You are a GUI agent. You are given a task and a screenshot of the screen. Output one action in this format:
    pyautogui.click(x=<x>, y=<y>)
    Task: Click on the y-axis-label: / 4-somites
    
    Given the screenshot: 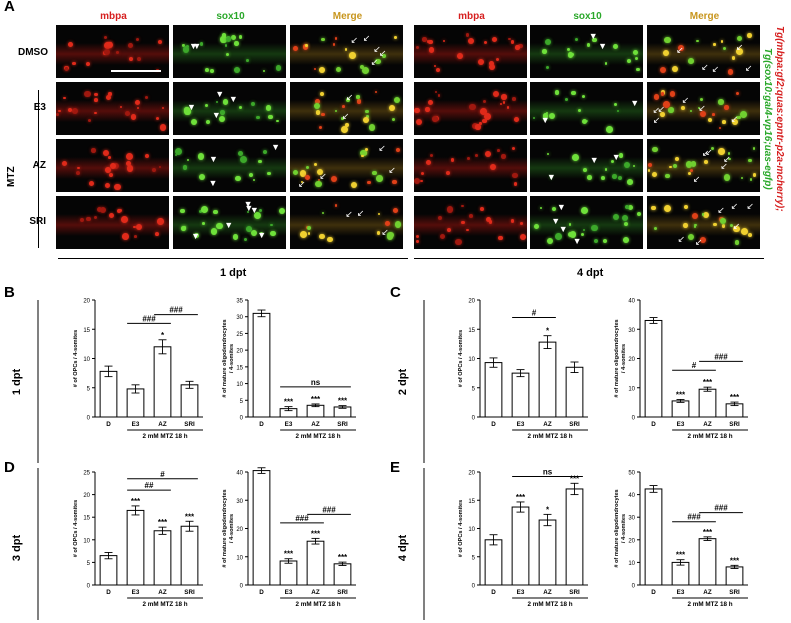 What is the action you would take?
    pyautogui.click(x=624, y=528)
    